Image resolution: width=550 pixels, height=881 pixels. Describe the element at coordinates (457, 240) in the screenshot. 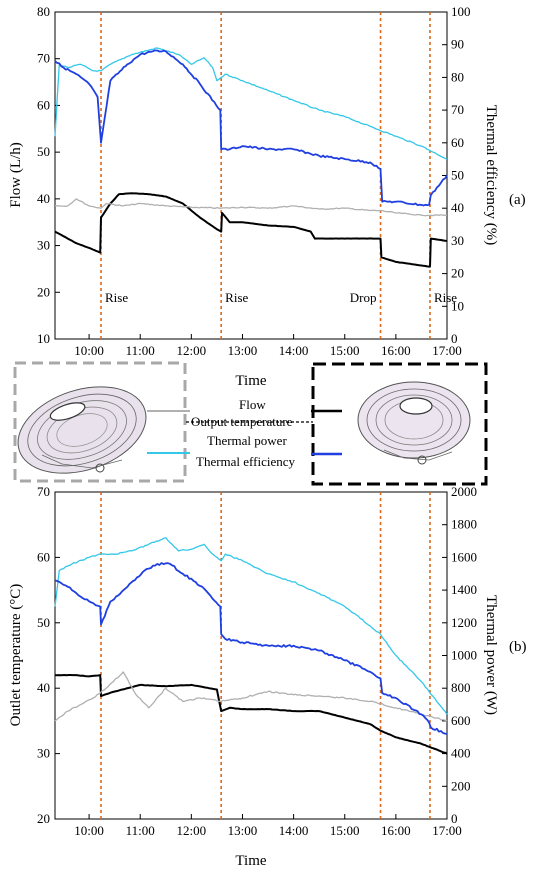

I see `panel-a-y2tick-label: 30` at that location.